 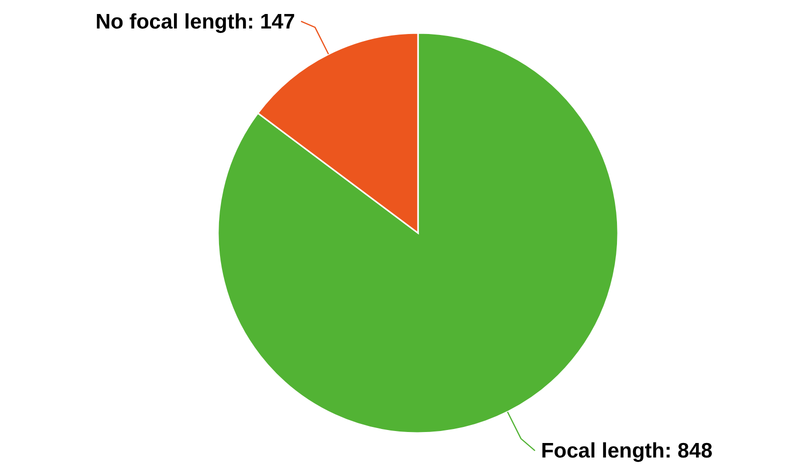 What do you see at coordinates (602, 451) in the screenshot?
I see `slice-label: Focal length` at bounding box center [602, 451].